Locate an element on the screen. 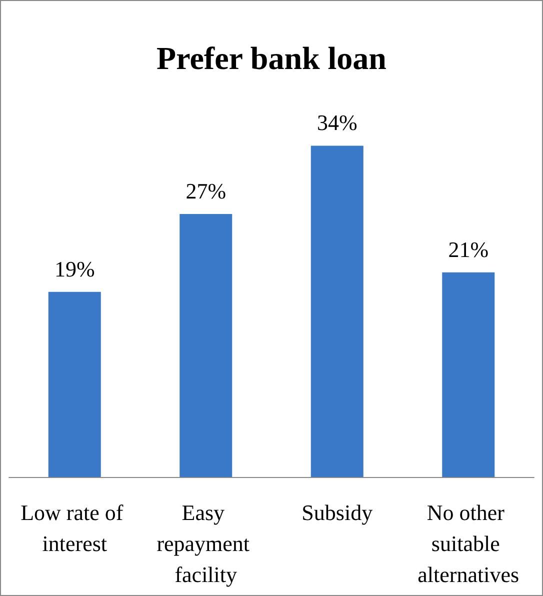 The height and width of the screenshot is (596, 543). data-label: 34% is located at coordinates (337, 123).